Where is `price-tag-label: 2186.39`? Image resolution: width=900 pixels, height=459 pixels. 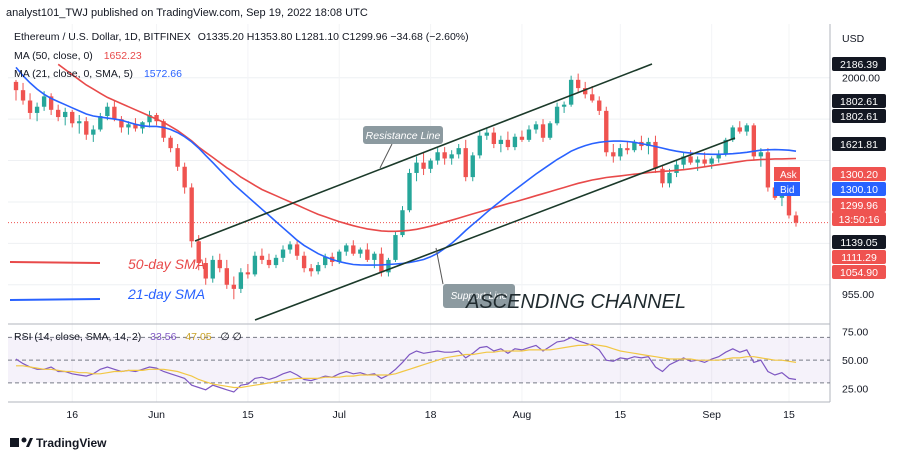 price-tag-label: 2186.39 is located at coordinates (859, 65).